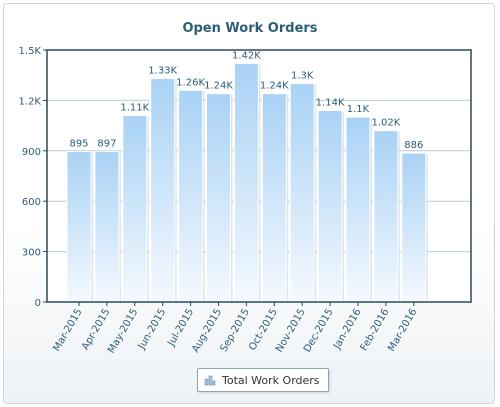  Describe the element at coordinates (271, 380) in the screenshot. I see `legend-label: Total Work Orders` at that location.